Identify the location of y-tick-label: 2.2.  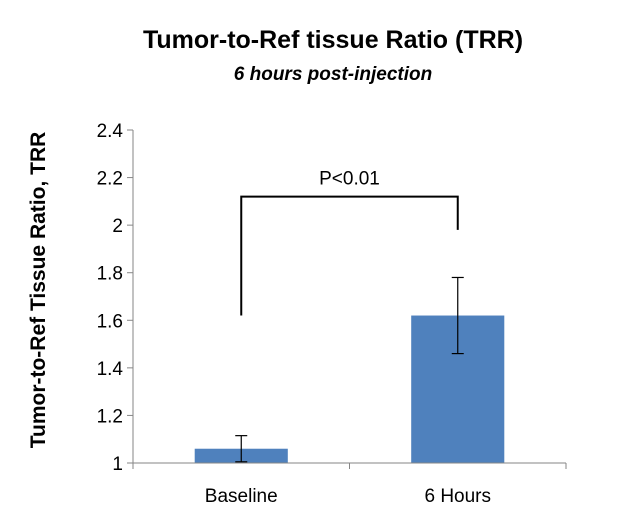
(110, 179).